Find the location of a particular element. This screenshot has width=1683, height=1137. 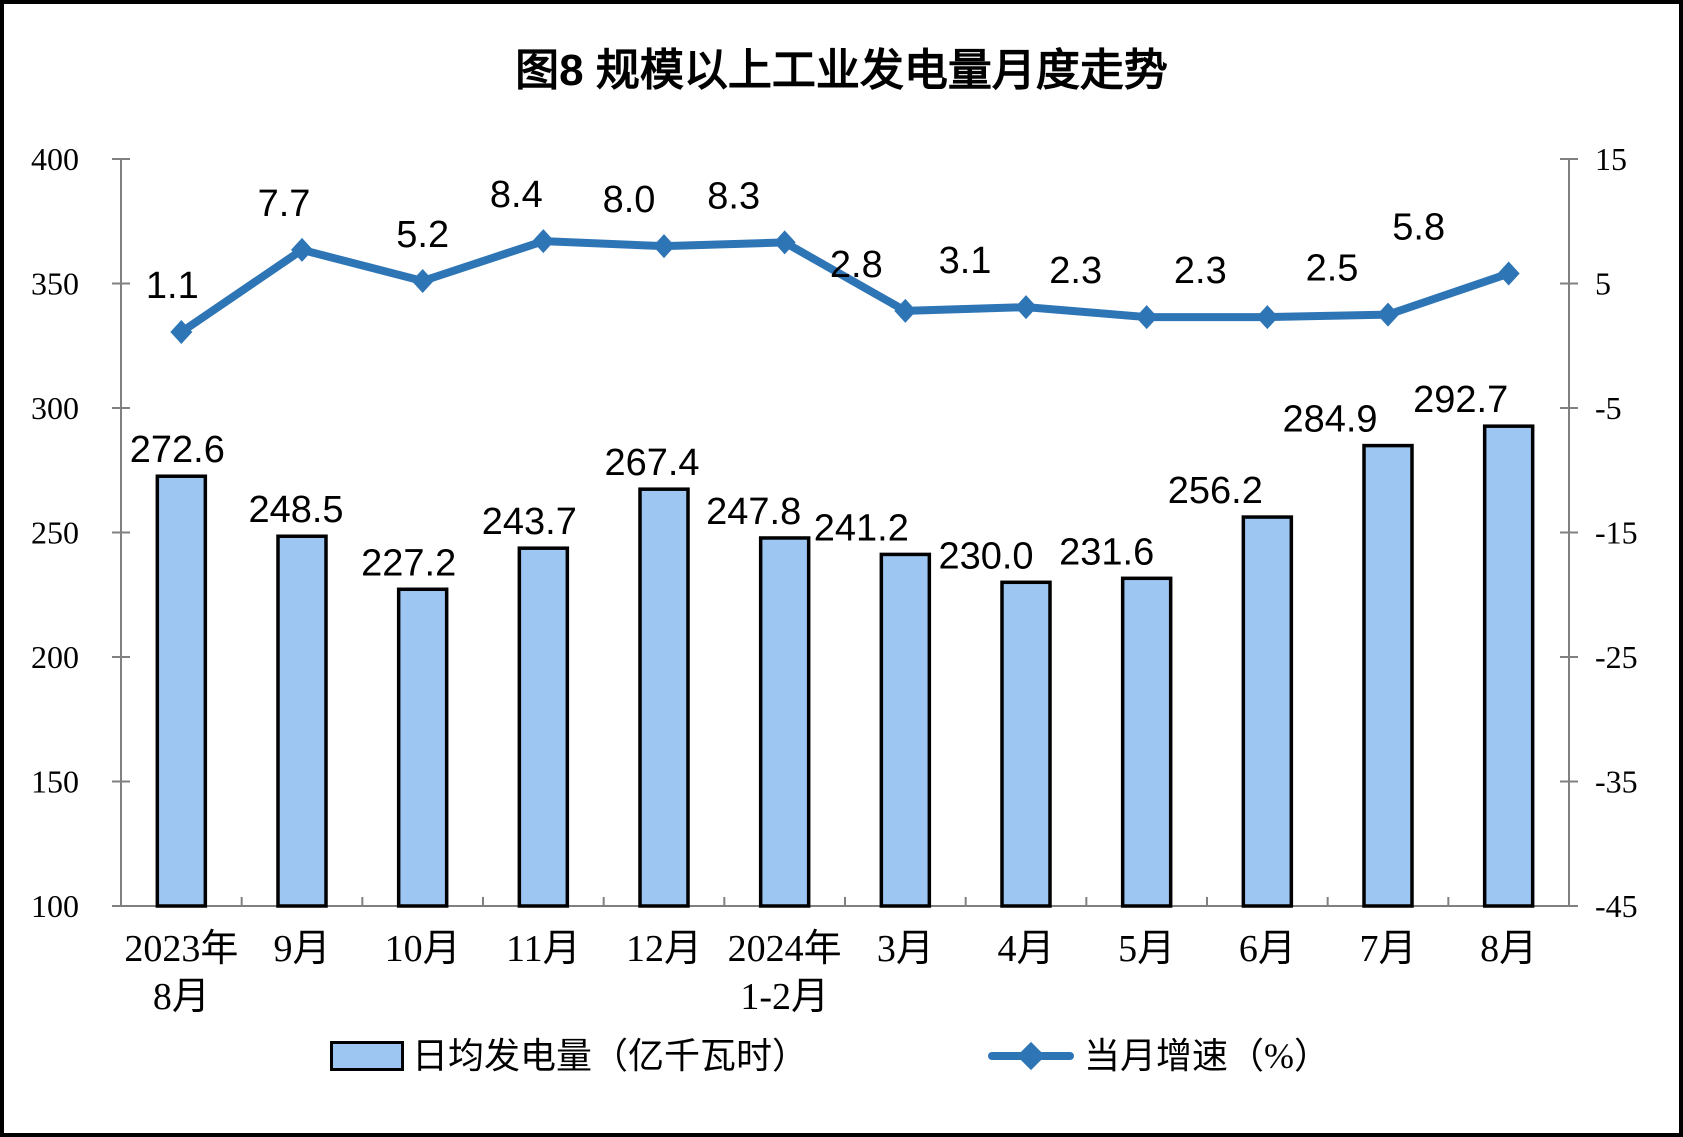

left-axis-tick-label: 200 is located at coordinates (55, 657).